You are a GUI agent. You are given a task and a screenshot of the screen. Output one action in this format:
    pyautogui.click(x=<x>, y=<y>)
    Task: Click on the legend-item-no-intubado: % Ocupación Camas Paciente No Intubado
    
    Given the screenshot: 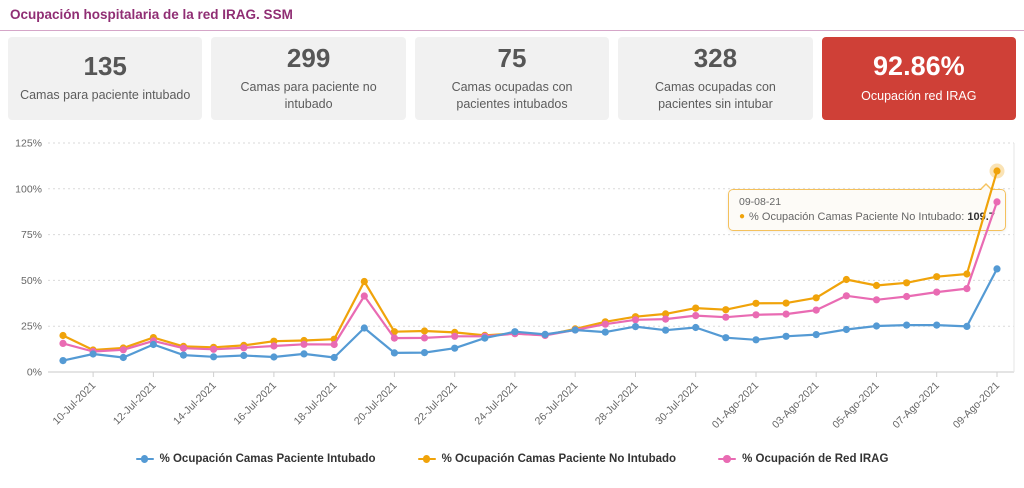 What is the action you would take?
    pyautogui.click(x=547, y=459)
    